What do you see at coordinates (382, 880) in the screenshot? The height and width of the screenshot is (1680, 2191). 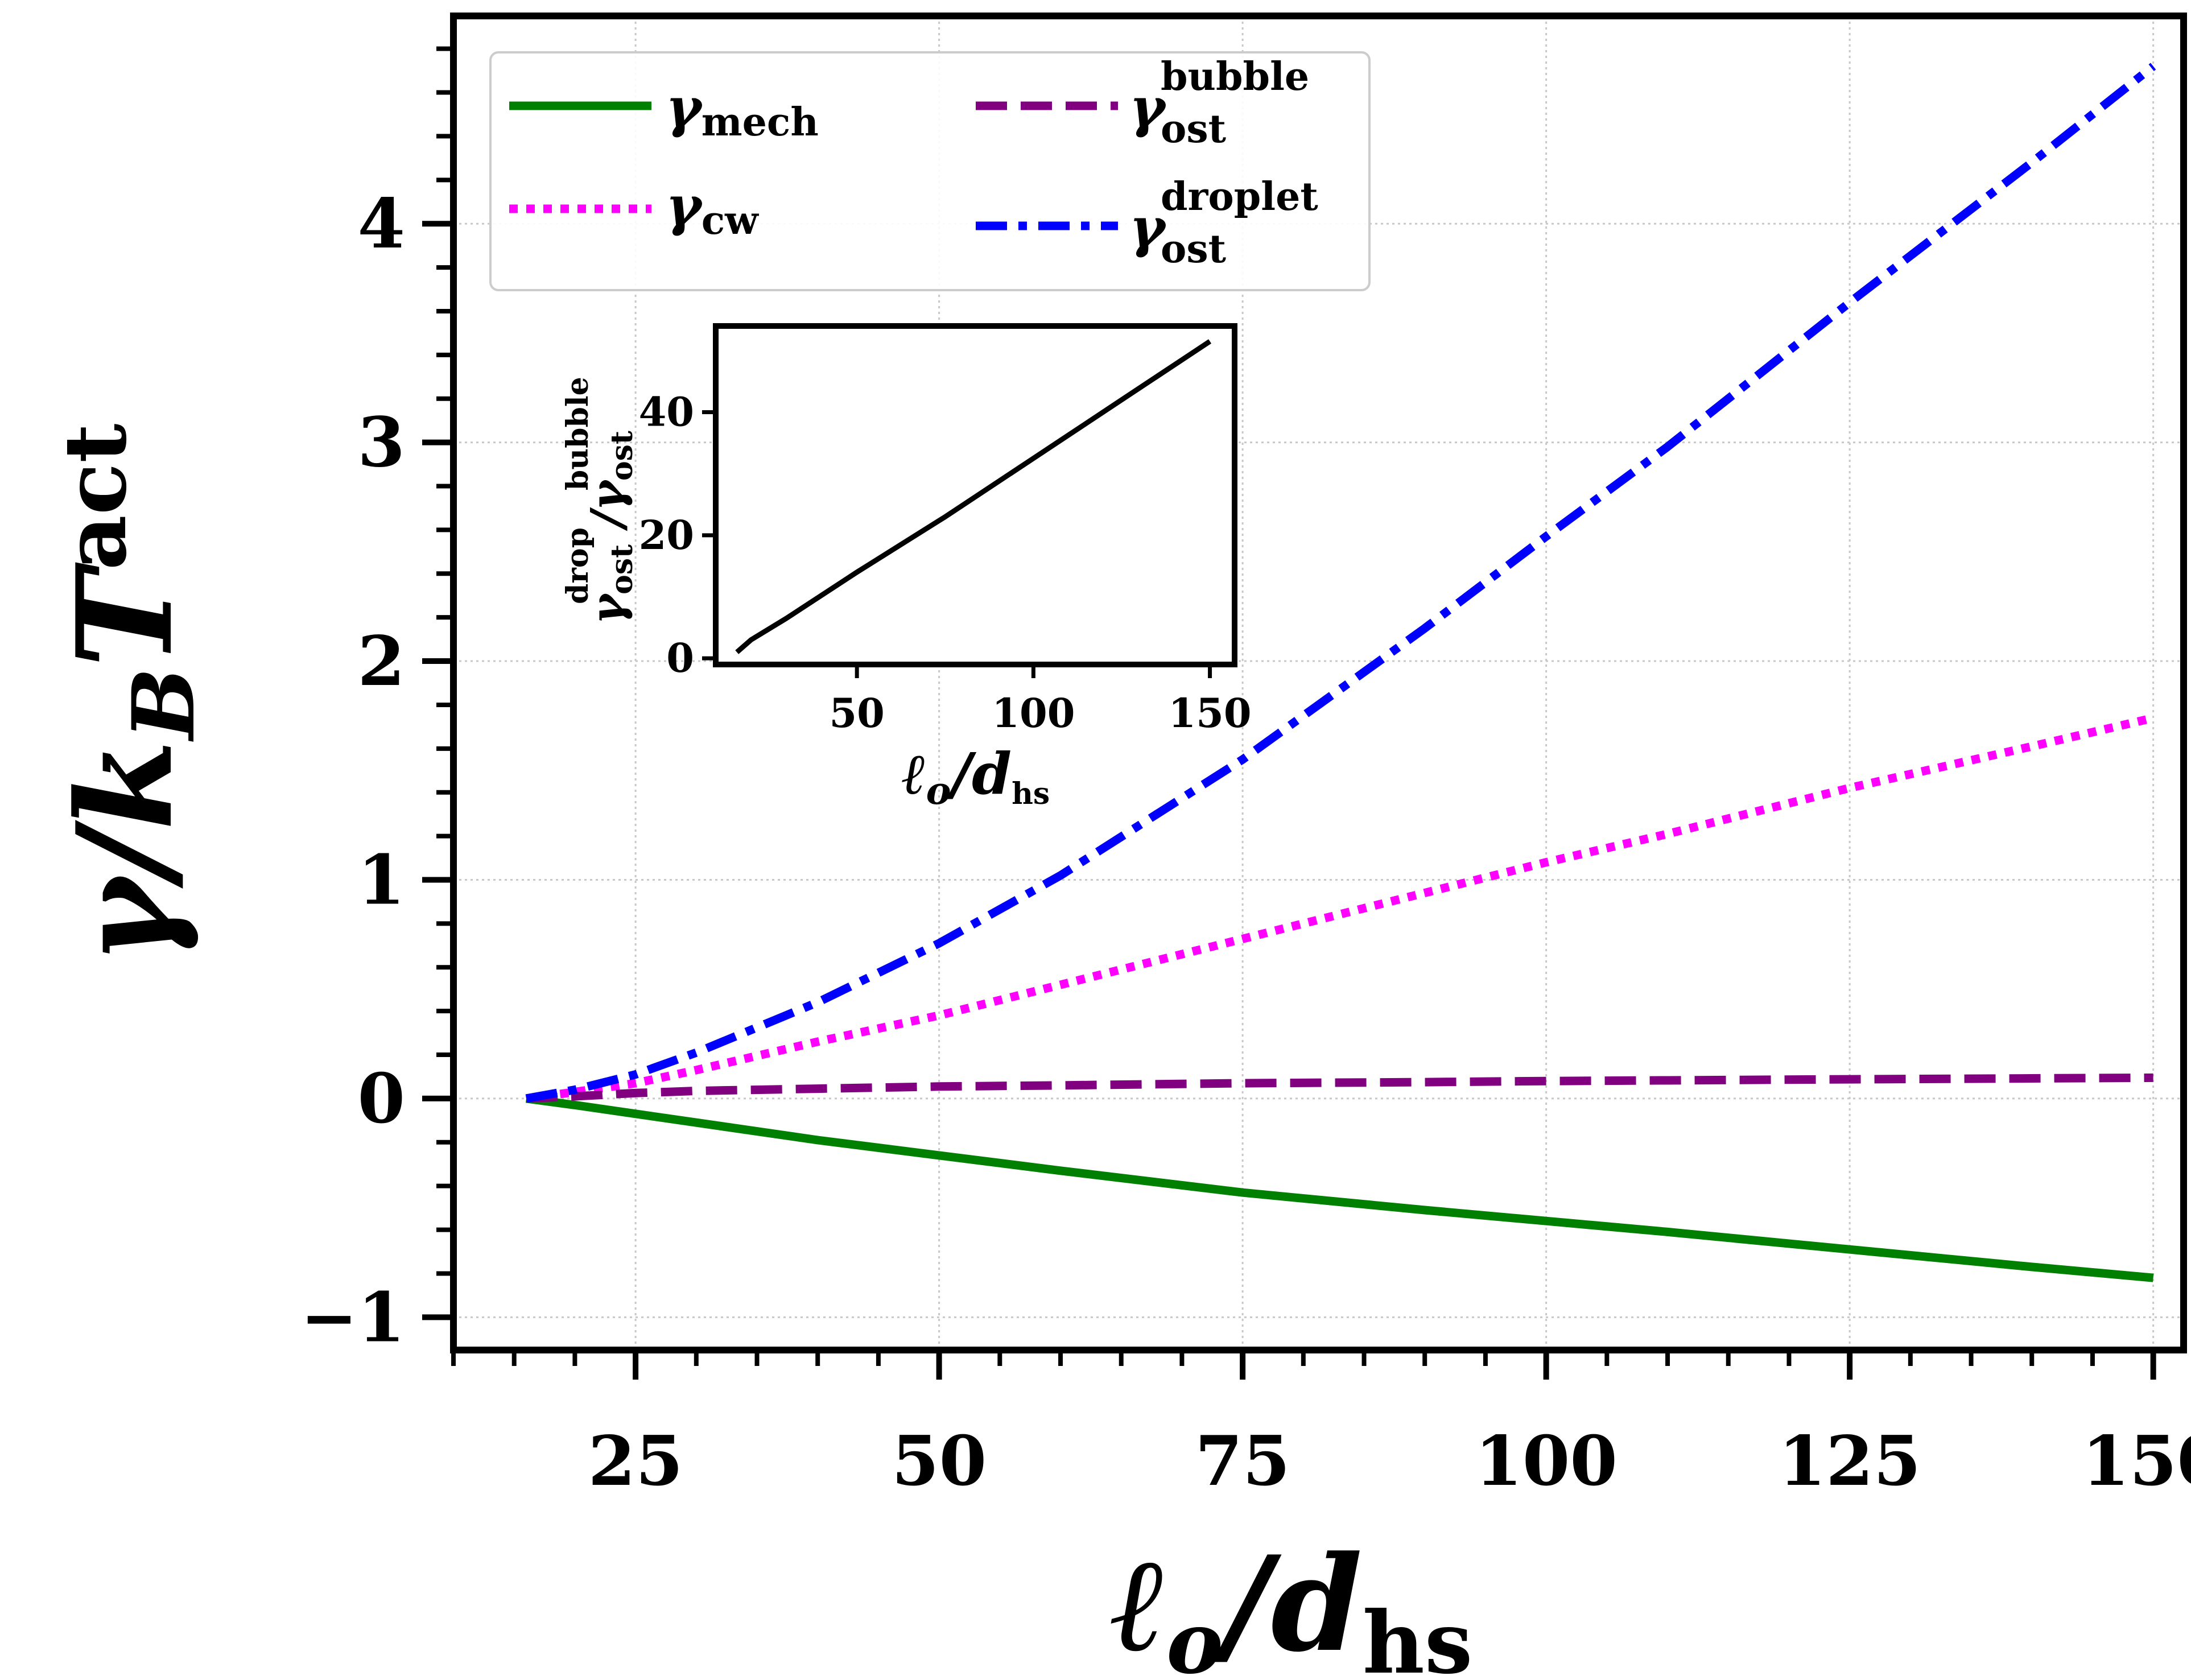 I see `y-tick-label: 1` at bounding box center [382, 880].